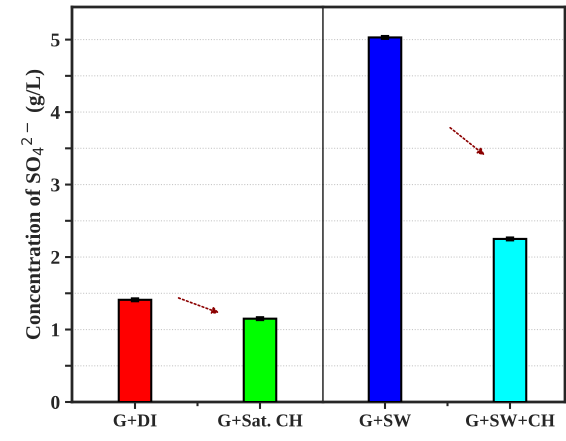 Image resolution: width=566 pixels, height=441 pixels. Describe the element at coordinates (56, 329) in the screenshot. I see `y-tick-label: 1` at that location.